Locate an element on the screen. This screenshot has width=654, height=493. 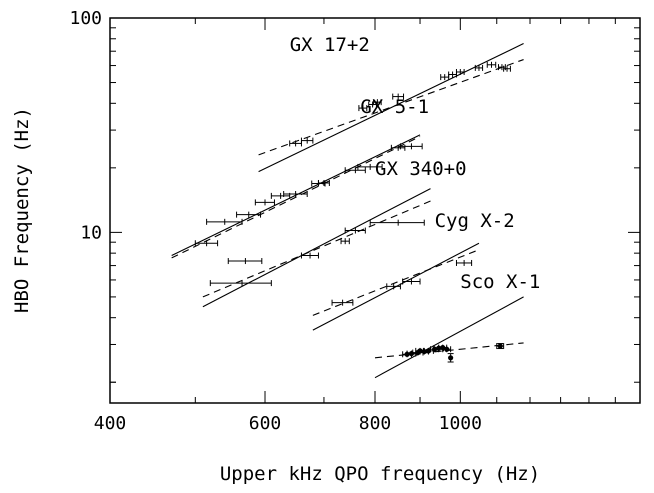
y-tick-label: 10 is located at coordinates (91, 232).